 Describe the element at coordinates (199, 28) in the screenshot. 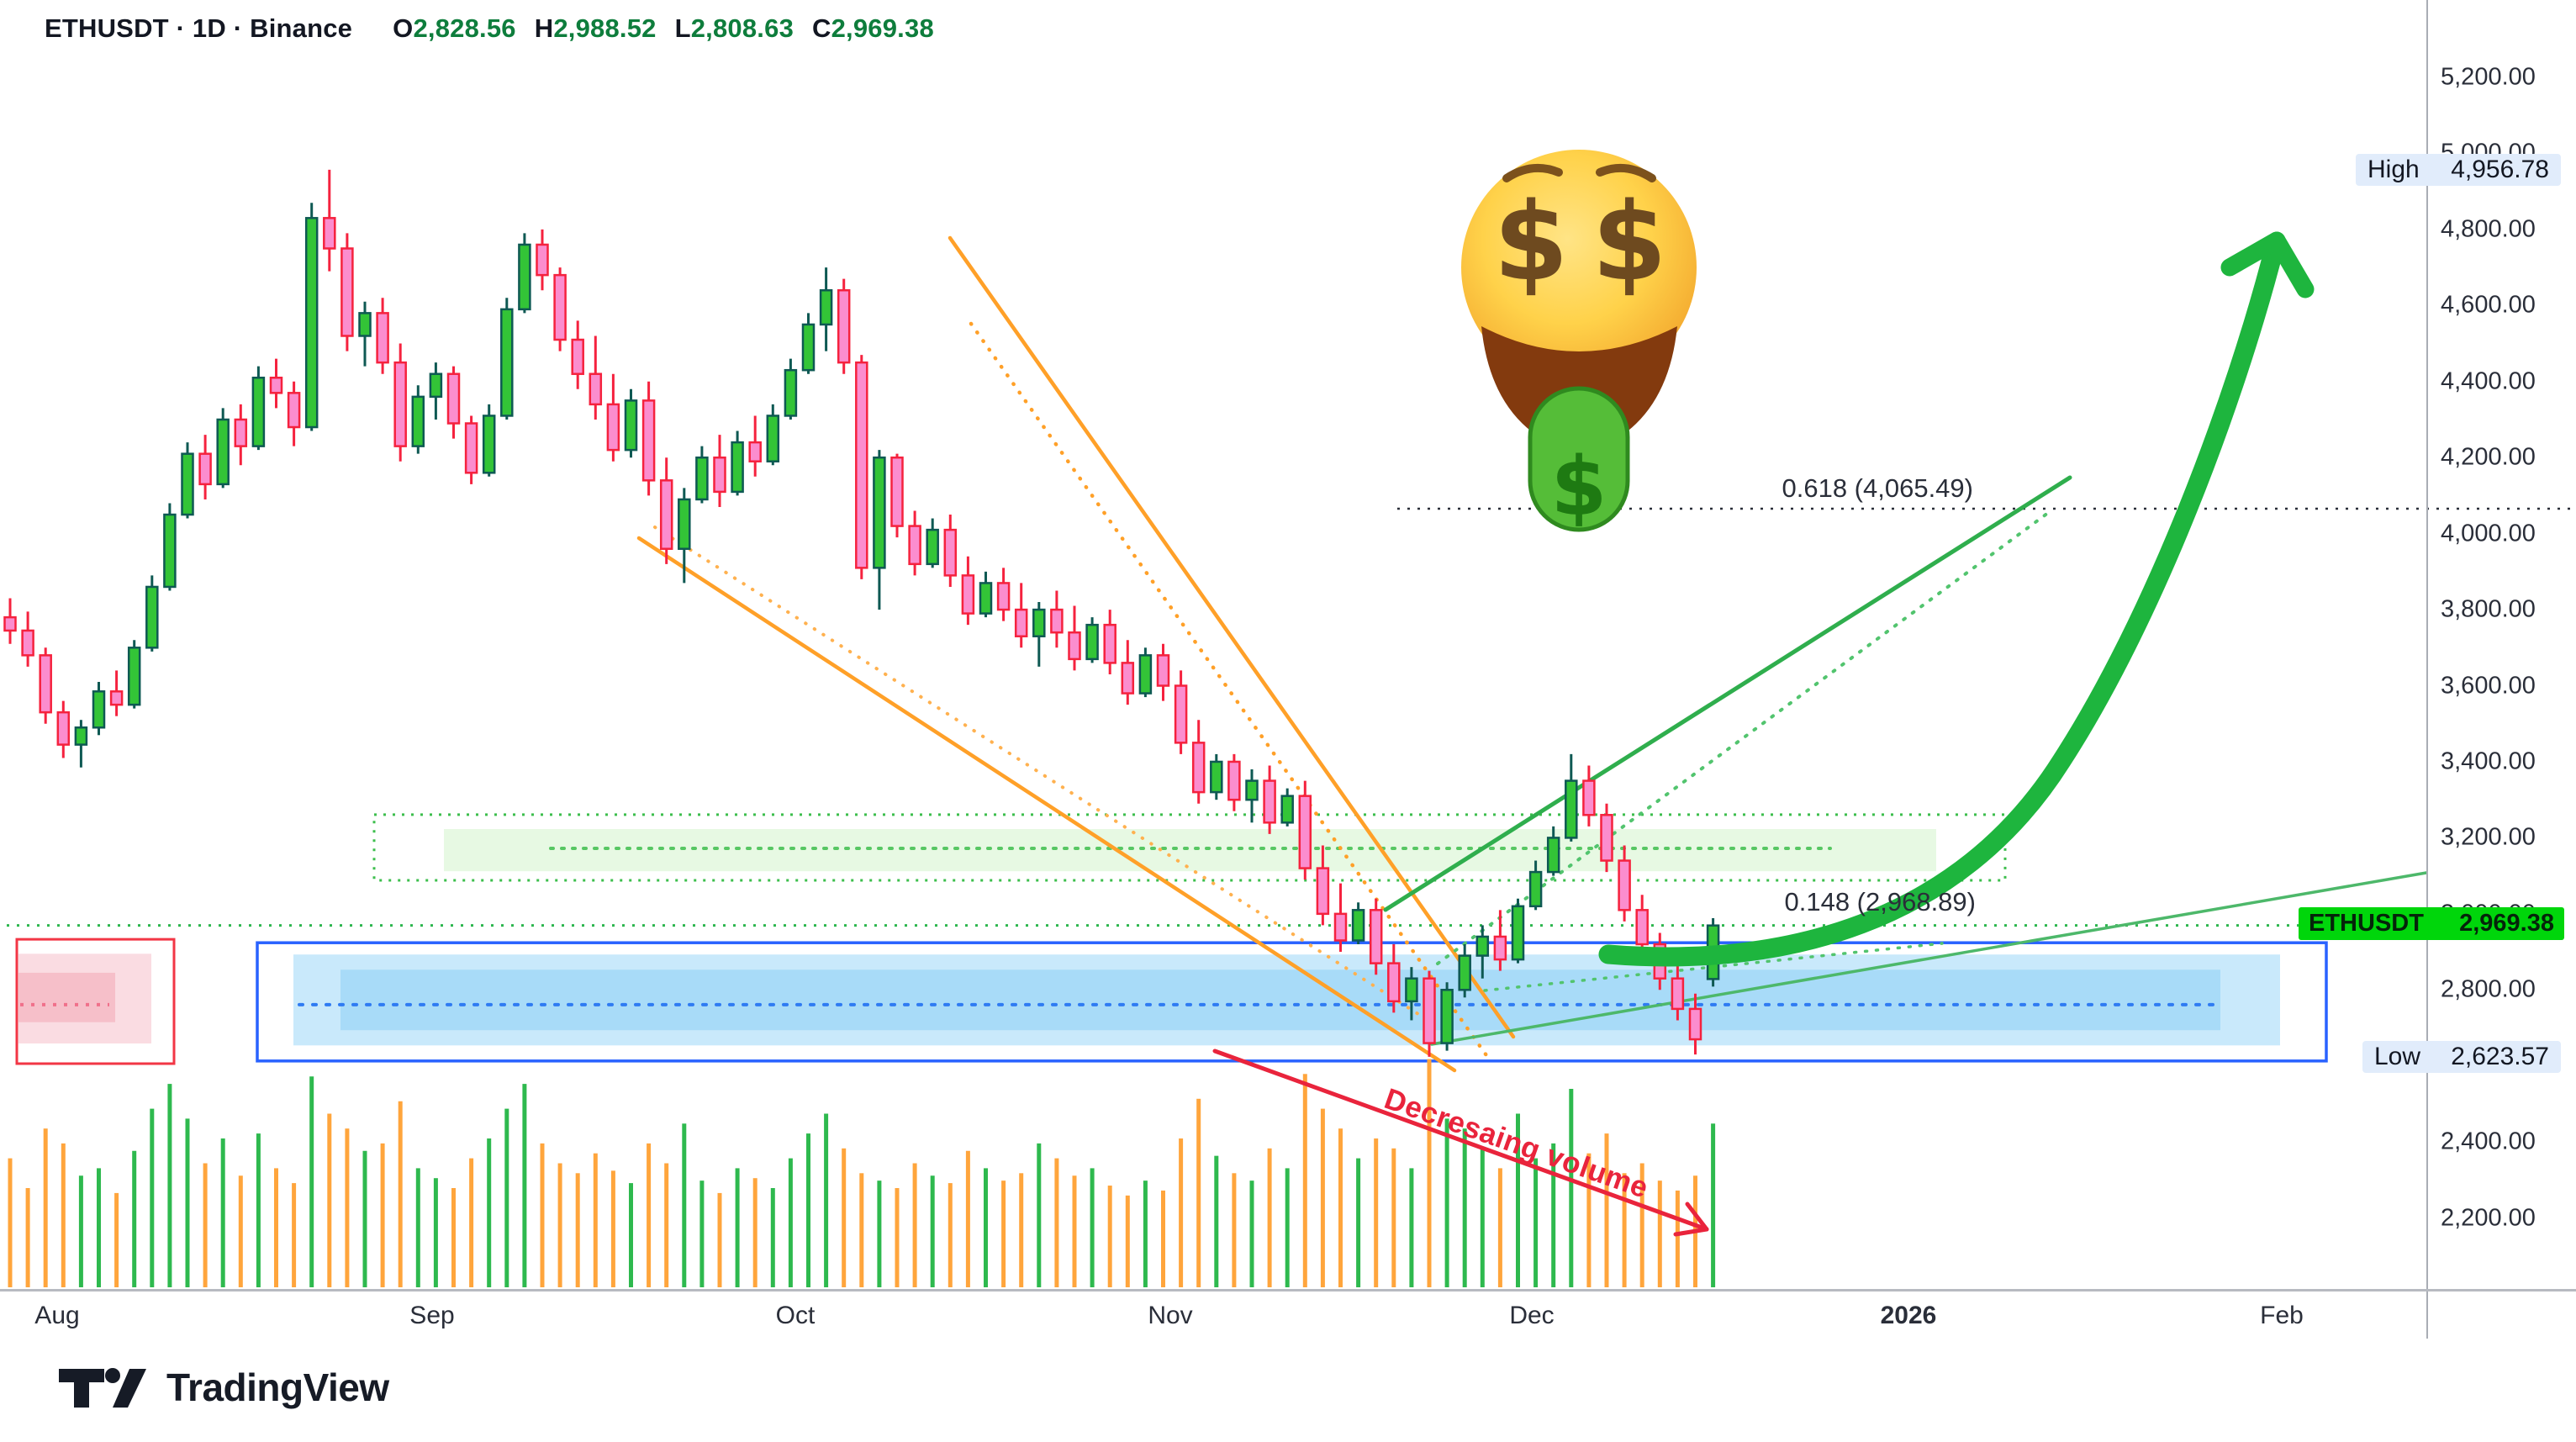

I see `symbol-title: ETHUSDT · 1D · Binance` at that location.